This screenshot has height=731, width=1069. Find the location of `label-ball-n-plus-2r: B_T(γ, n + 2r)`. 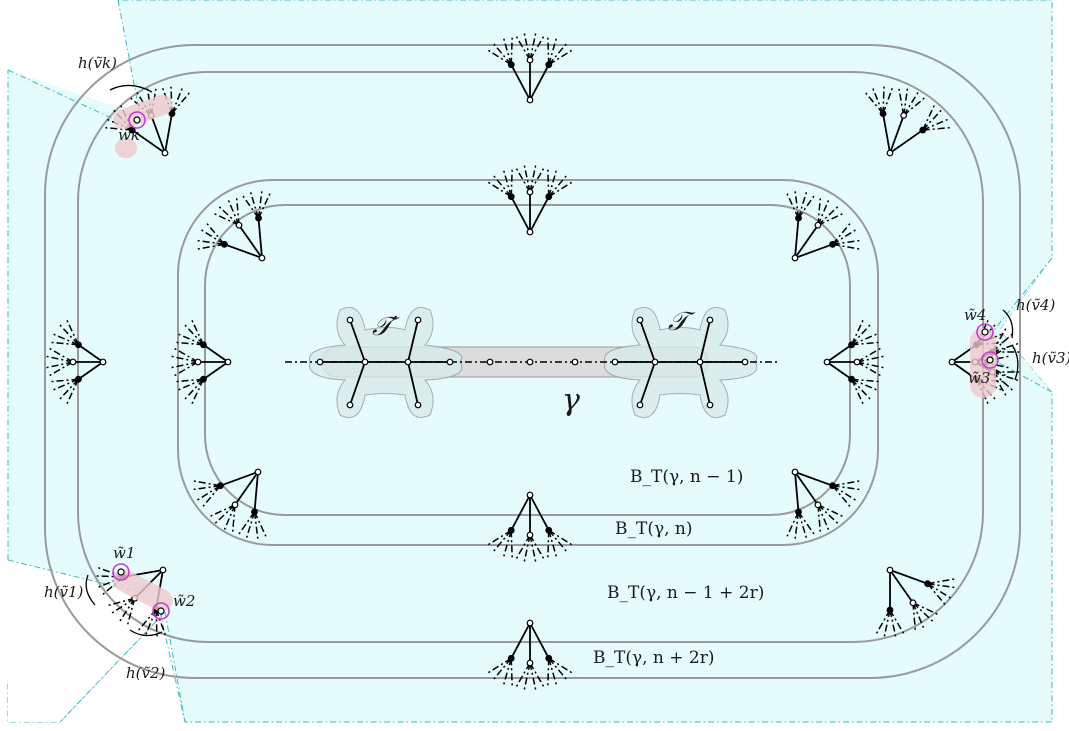

label-ball-n-plus-2r: B_T(γ, n + 2r) is located at coordinates (654, 658).